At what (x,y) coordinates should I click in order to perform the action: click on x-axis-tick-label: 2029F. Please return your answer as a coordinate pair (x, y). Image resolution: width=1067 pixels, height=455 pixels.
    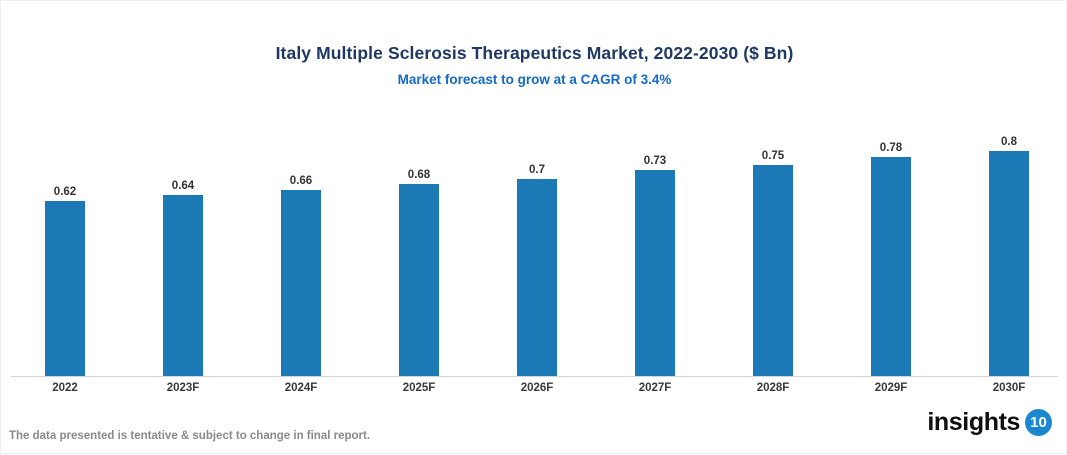
    Looking at the image, I should click on (891, 388).